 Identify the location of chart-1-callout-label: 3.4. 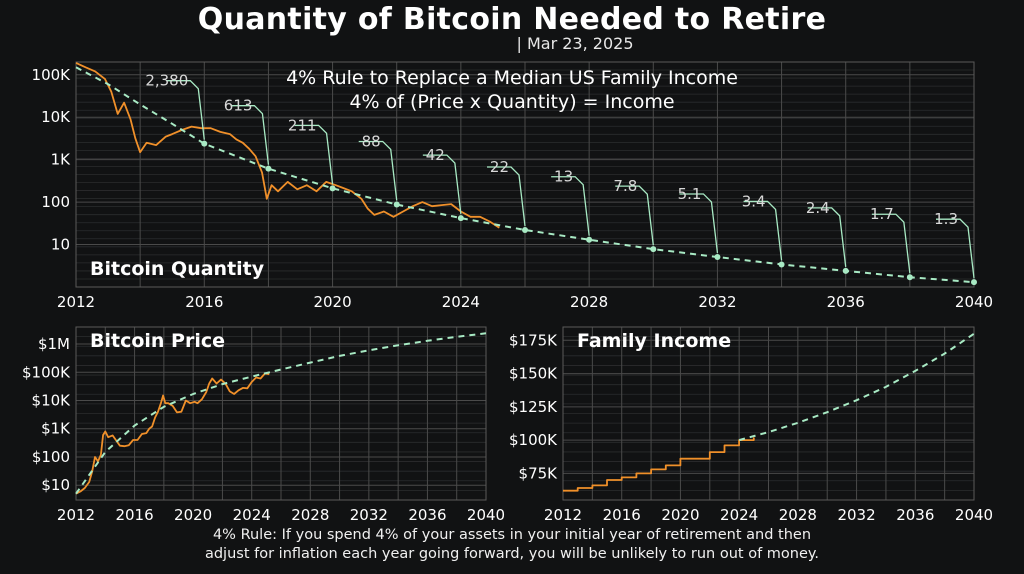
(754, 201).